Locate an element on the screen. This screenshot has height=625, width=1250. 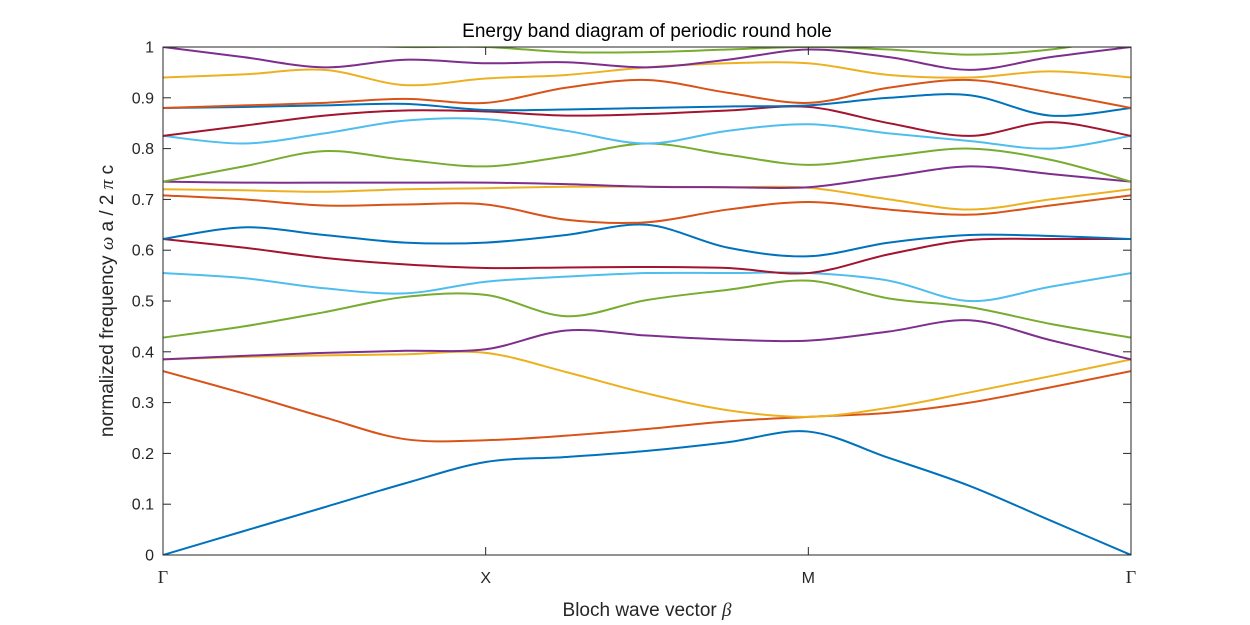
y-axis-label-part1: normalized frequency is located at coordinates (107, 343).